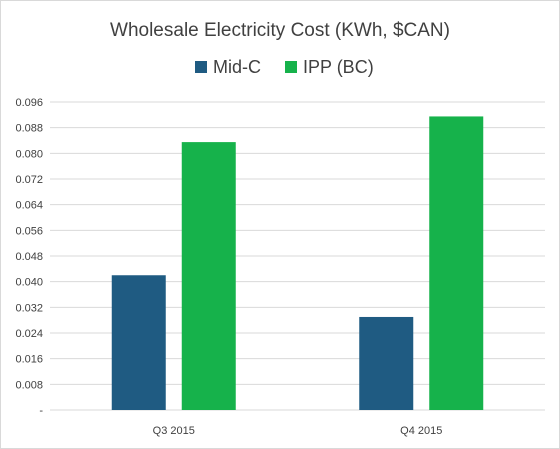 Image resolution: width=560 pixels, height=449 pixels. Describe the element at coordinates (174, 431) in the screenshot. I see `x-tick-label: Q3 2015` at that location.